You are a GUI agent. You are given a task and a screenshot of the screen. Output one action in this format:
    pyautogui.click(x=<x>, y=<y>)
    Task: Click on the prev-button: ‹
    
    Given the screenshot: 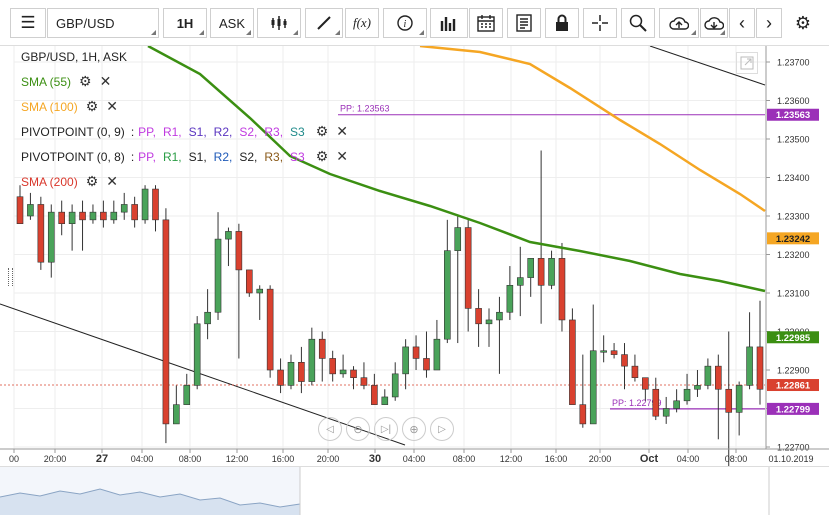 What is the action you would take?
    pyautogui.click(x=742, y=23)
    